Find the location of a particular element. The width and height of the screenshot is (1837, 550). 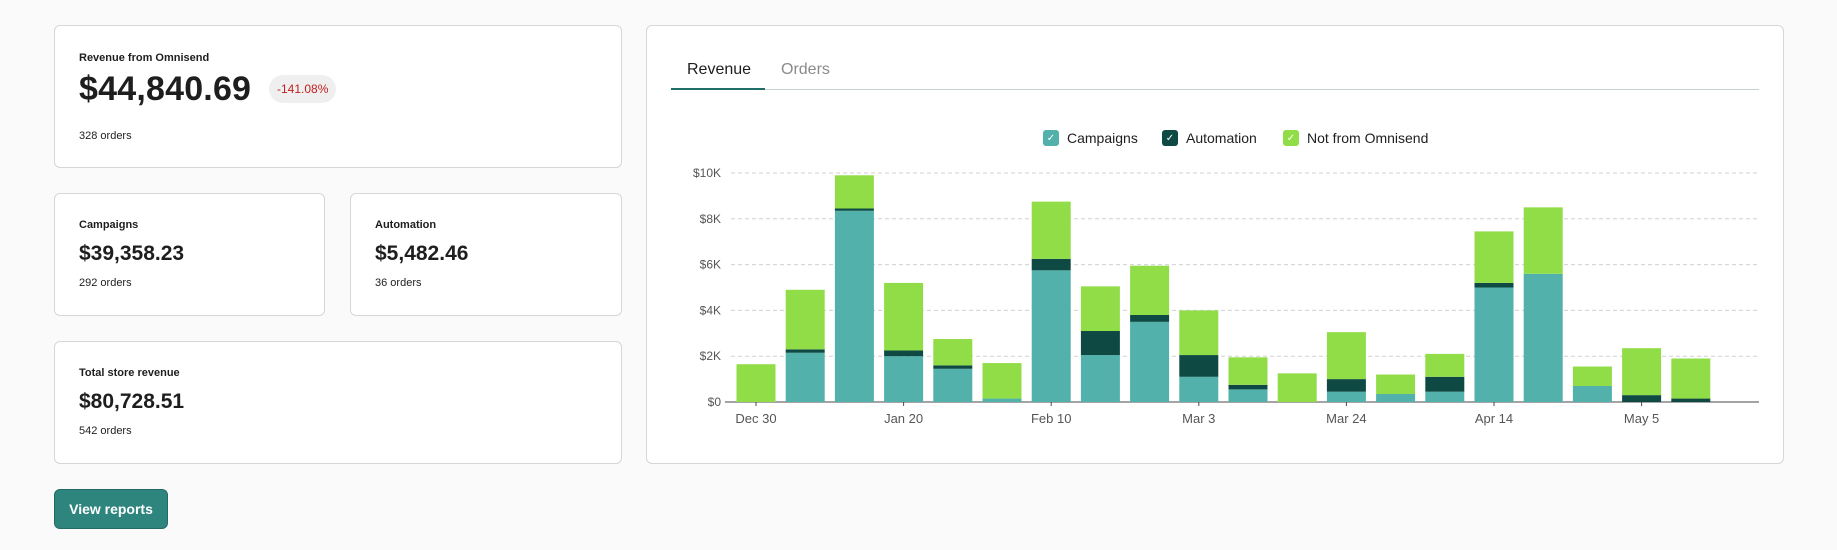

y-tick-label: $2K is located at coordinates (710, 356).